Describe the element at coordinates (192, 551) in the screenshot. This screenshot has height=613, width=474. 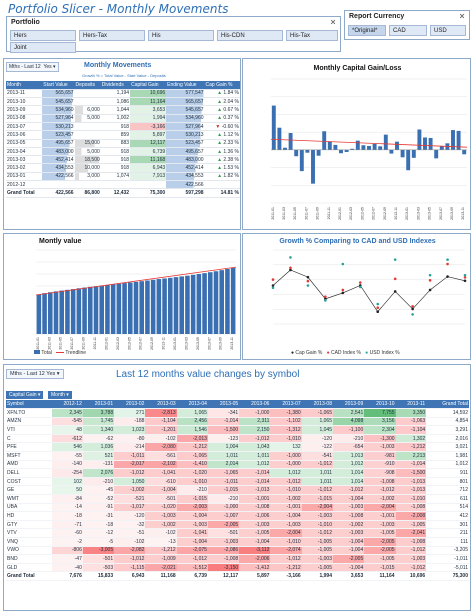
I see `change-cell: -2,075` at that location.